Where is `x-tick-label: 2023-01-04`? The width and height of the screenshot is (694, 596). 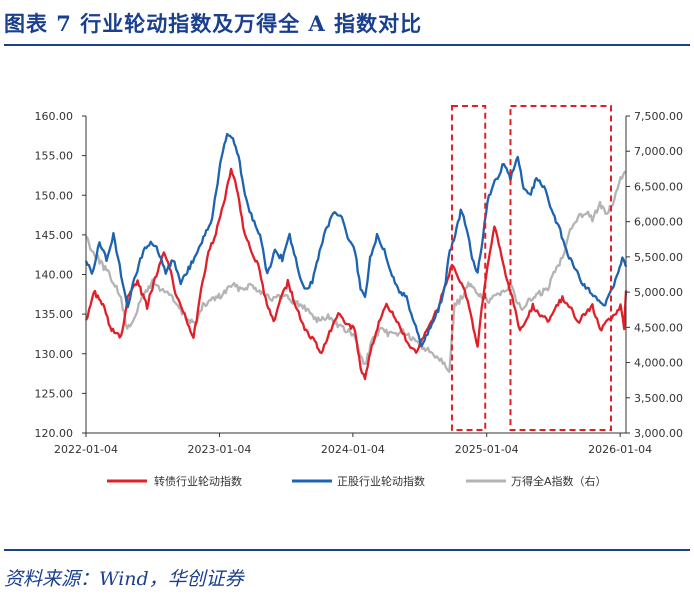 x-tick-label: 2023-01-04 is located at coordinates (219, 449).